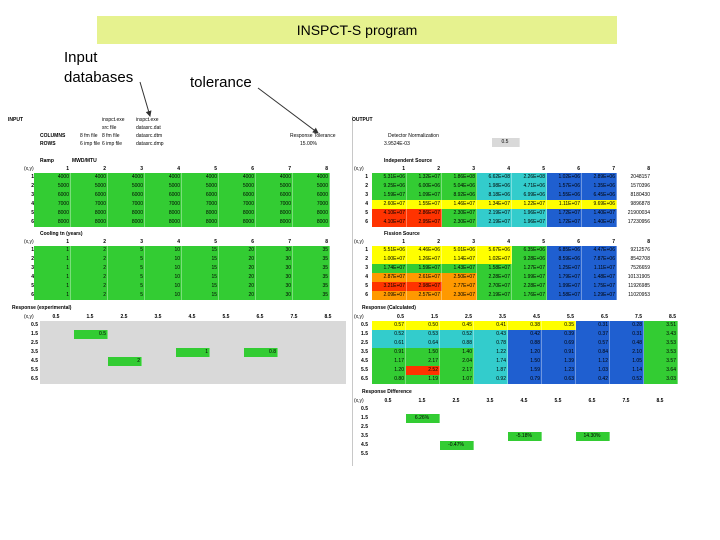 This screenshot has width=720, height=540. Describe the element at coordinates (564, 204) in the screenshot. I see `independent-source-cell: 1.11E+07` at that location.